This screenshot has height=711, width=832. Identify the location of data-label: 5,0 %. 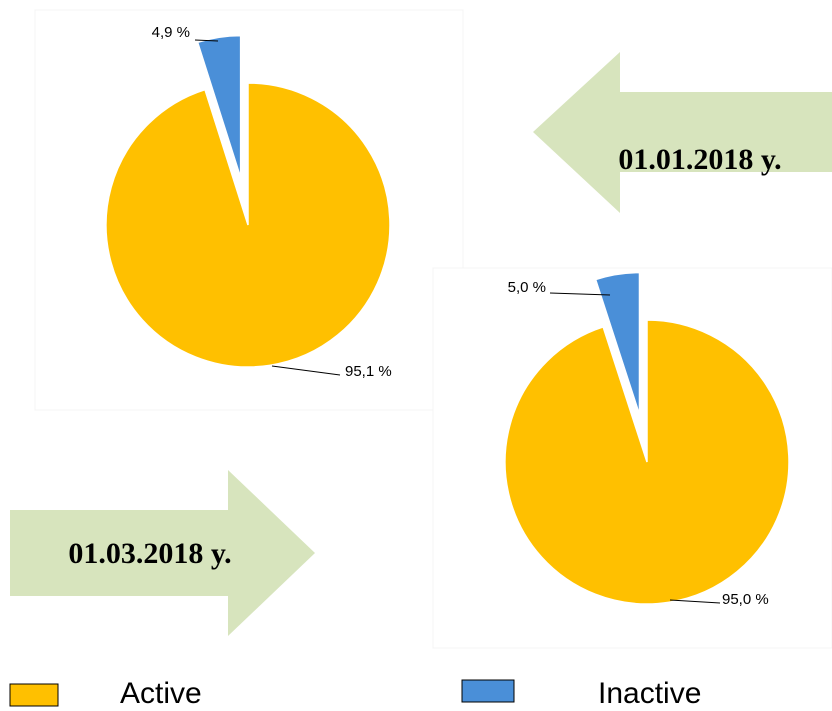
(527, 287).